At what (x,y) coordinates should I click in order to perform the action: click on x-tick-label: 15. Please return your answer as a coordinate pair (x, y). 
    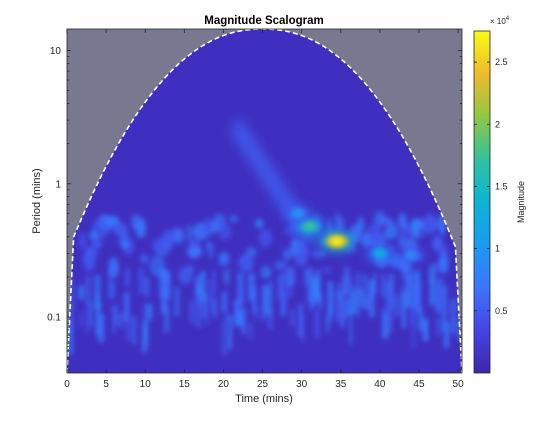
    Looking at the image, I should click on (185, 384).